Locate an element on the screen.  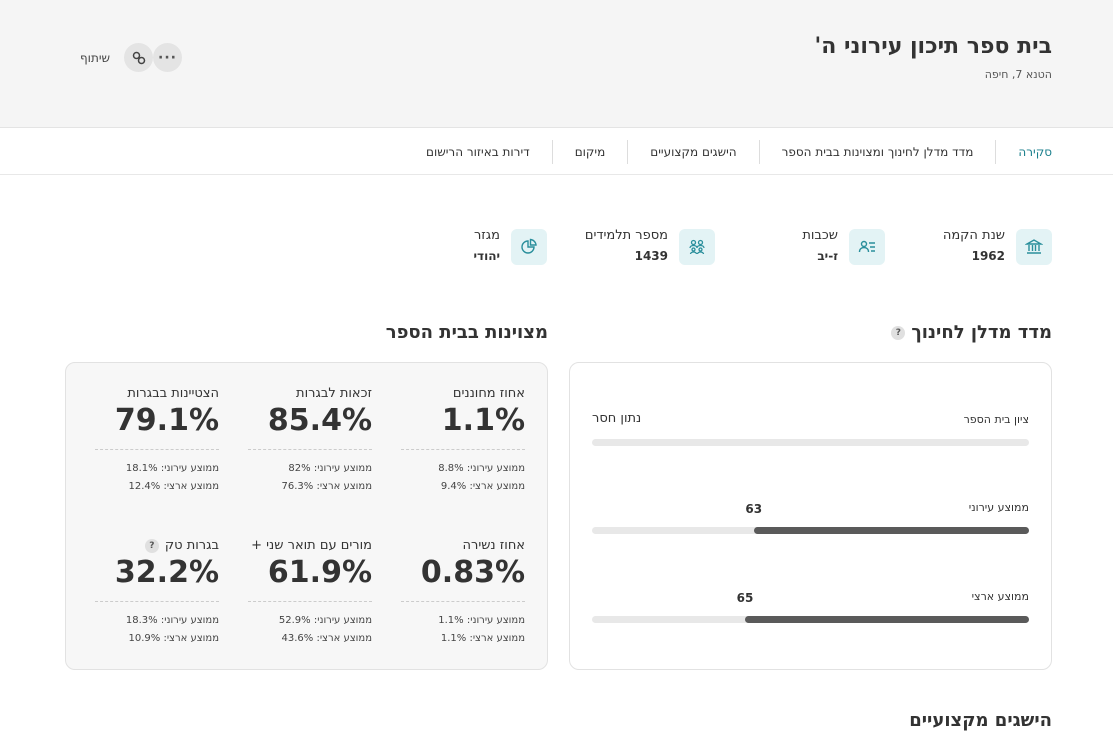
stat-label: מורים עם תואר שני + is located at coordinates (311, 545).